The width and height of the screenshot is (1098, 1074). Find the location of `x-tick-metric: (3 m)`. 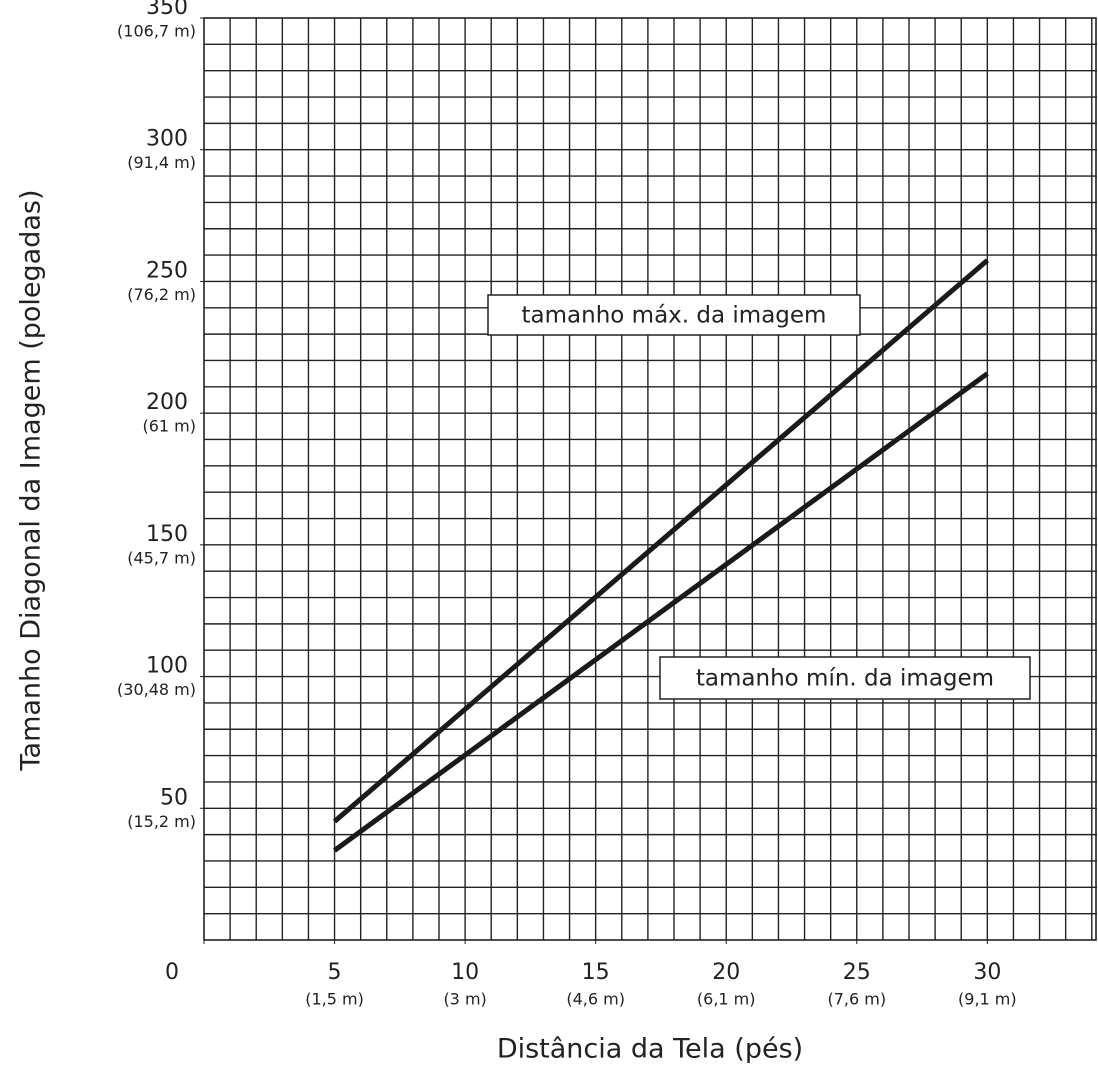

x-tick-metric: (3 m) is located at coordinates (464, 999).